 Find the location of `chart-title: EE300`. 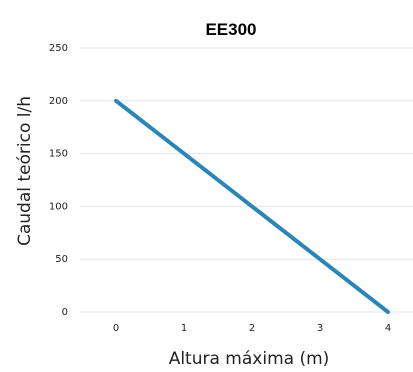

chart-title: EE300 is located at coordinates (230, 29).